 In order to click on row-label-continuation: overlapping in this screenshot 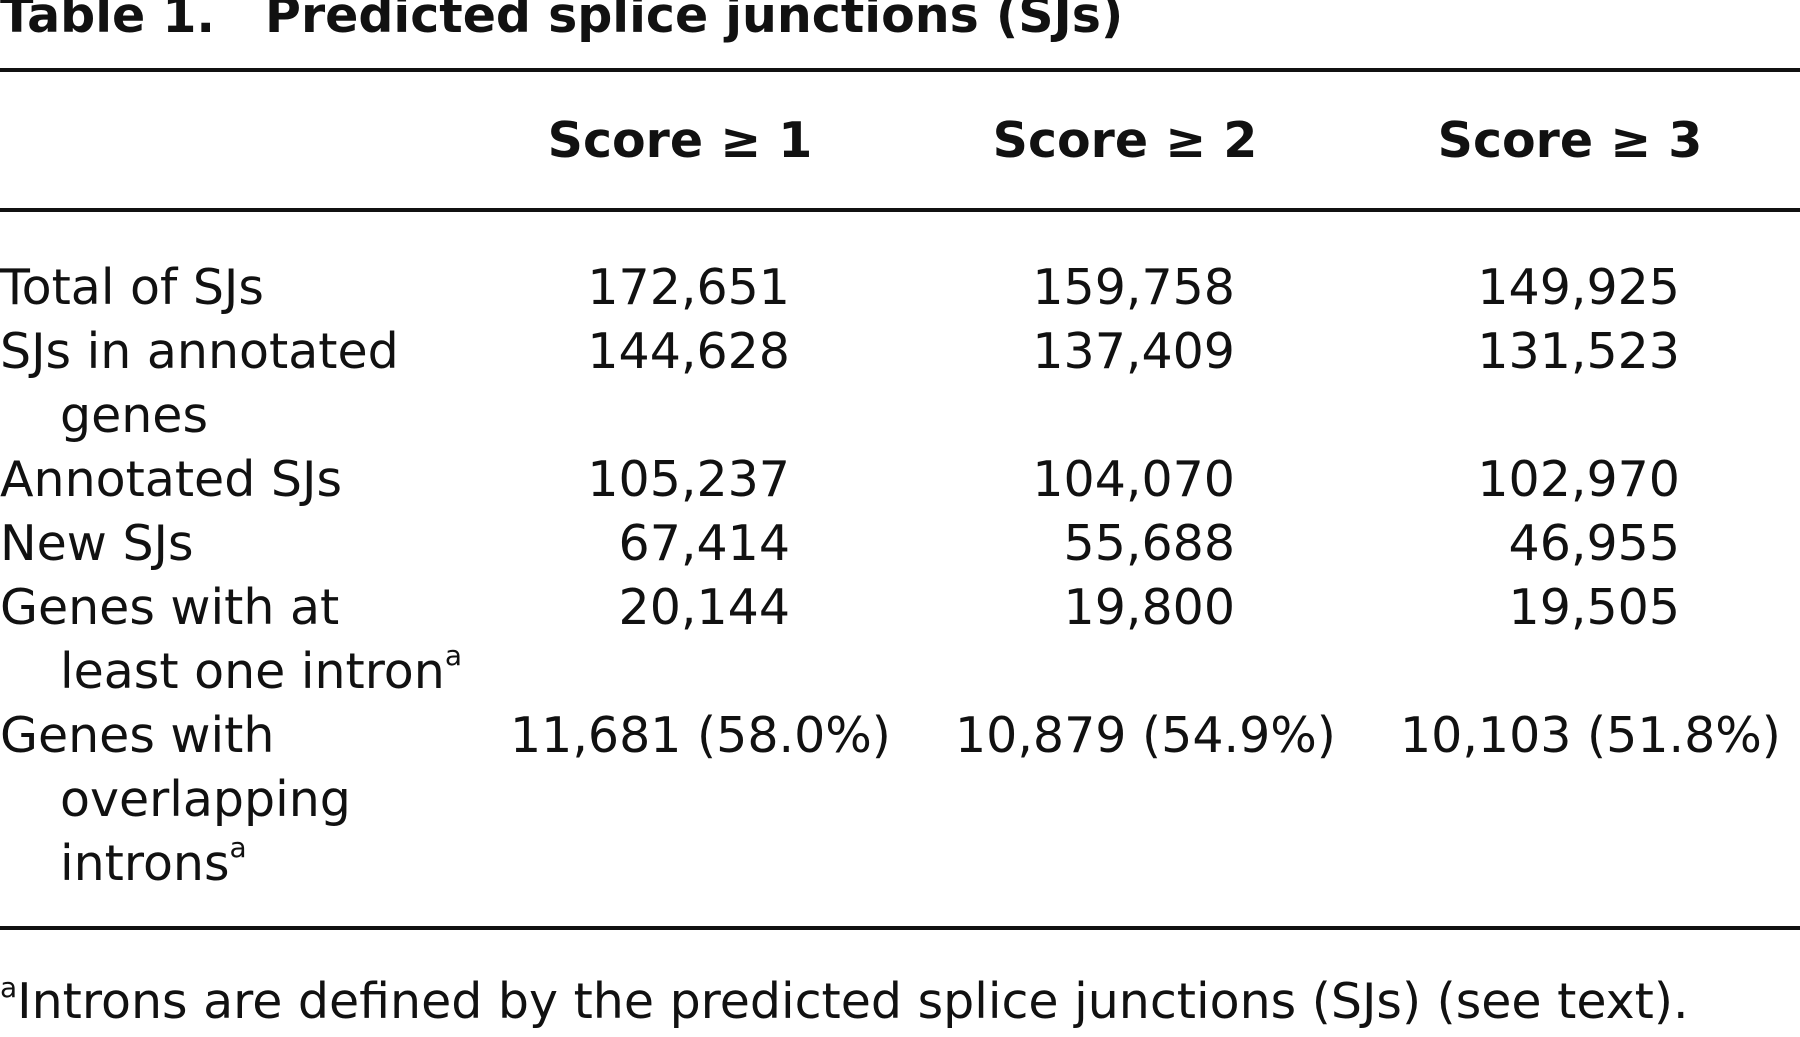, I will do `click(205, 799)`.